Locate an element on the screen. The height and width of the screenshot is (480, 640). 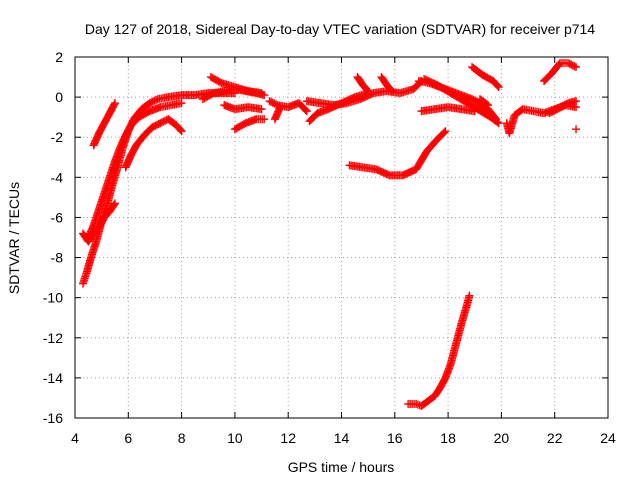
y-tick-label: 0 is located at coordinates (59, 97).